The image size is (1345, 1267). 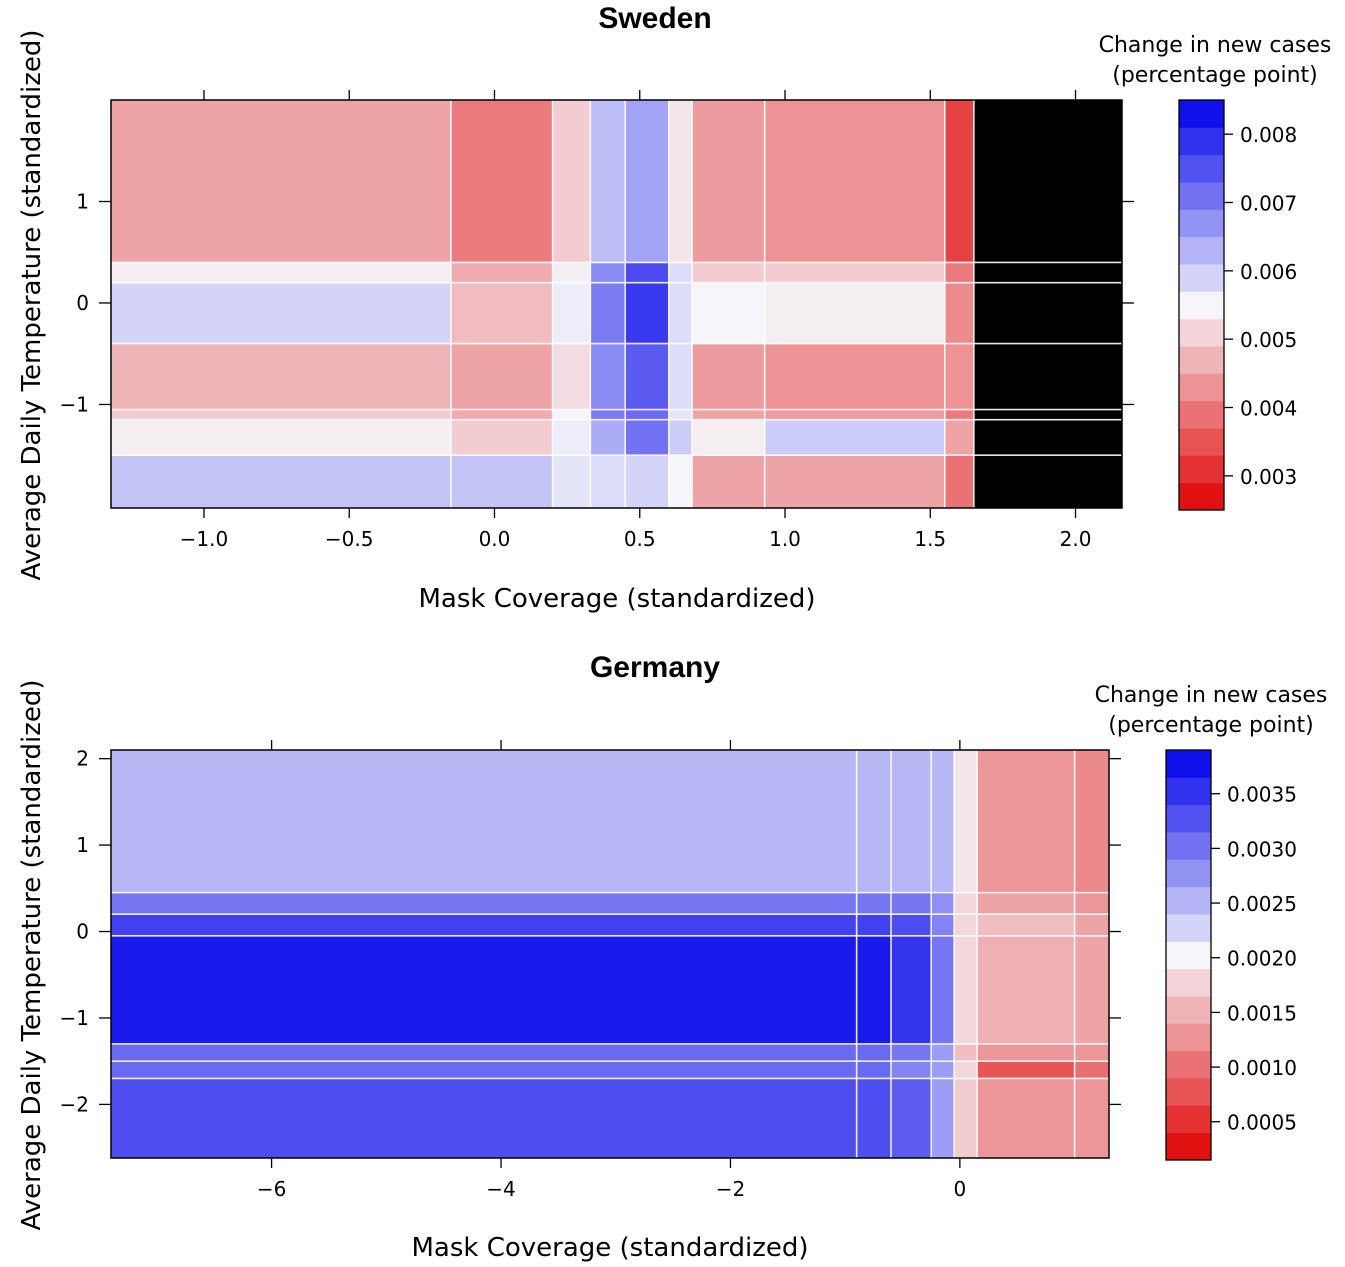 What do you see at coordinates (1076, 539) in the screenshot?
I see `x-tick-label: 2.0` at bounding box center [1076, 539].